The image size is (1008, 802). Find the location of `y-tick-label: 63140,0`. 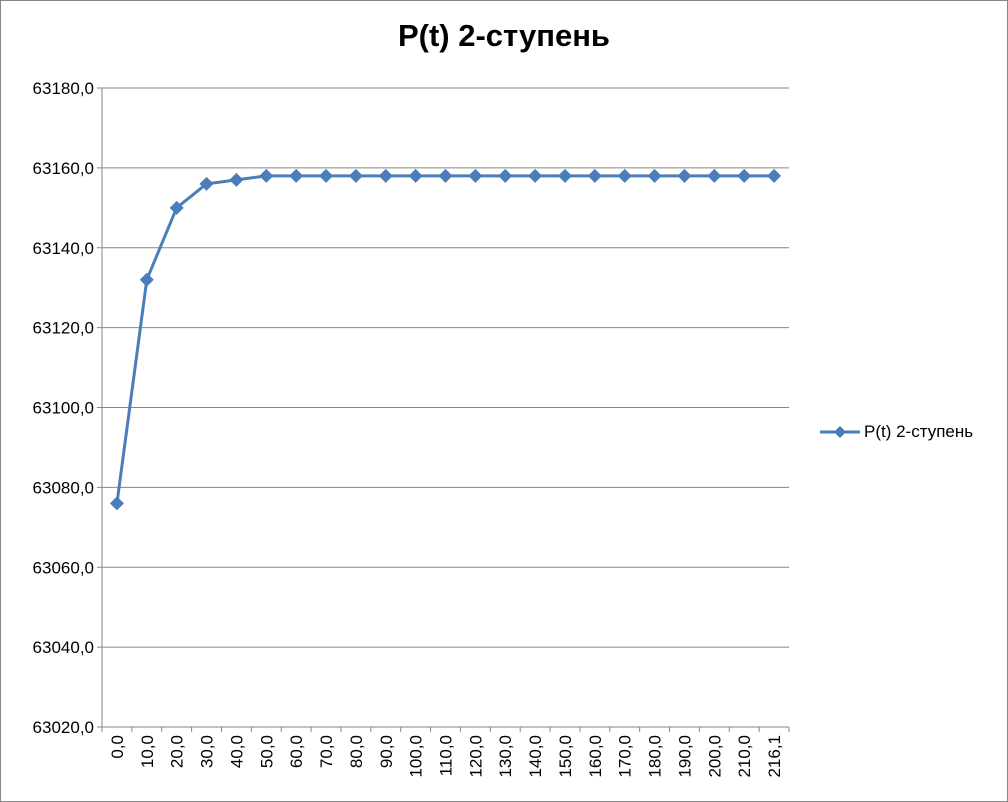

y-tick-label: 63140,0 is located at coordinates (63, 248).